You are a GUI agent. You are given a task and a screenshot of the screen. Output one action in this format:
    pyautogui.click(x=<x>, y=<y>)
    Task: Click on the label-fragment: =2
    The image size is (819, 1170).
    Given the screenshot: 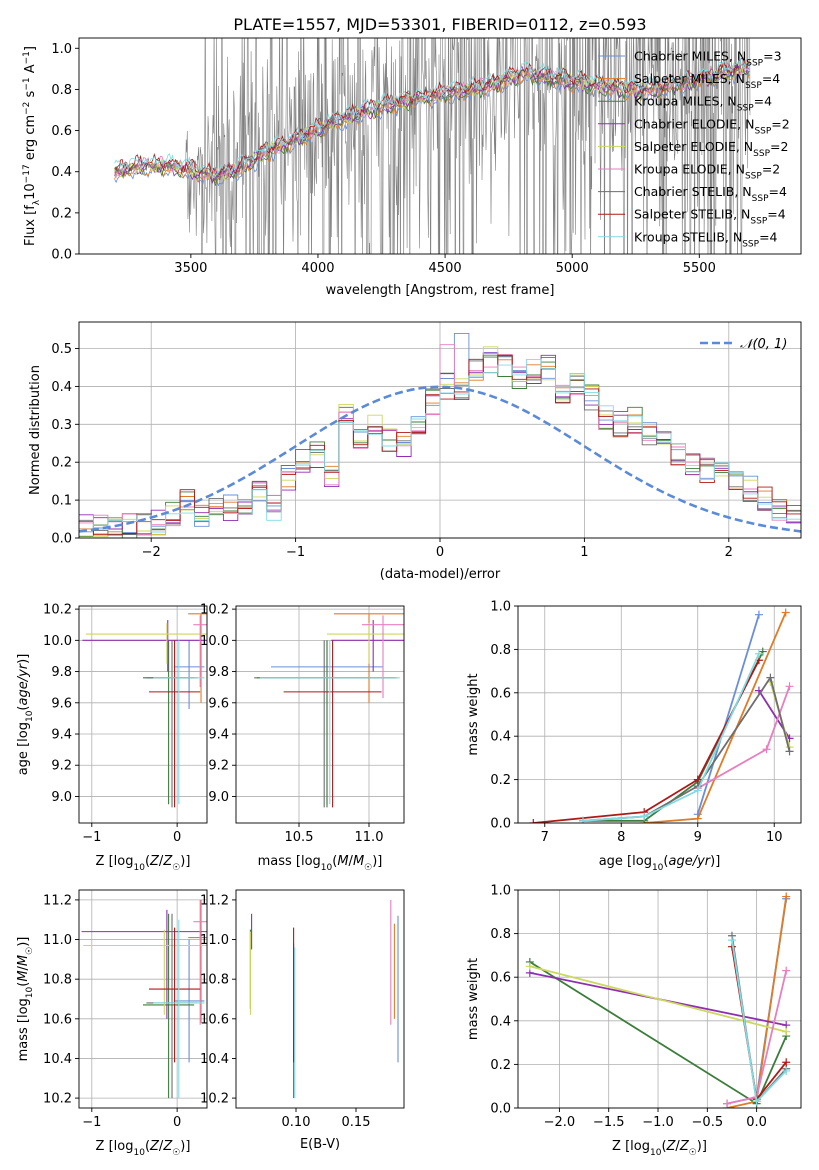 What is the action you would take?
    pyautogui.click(x=779, y=146)
    